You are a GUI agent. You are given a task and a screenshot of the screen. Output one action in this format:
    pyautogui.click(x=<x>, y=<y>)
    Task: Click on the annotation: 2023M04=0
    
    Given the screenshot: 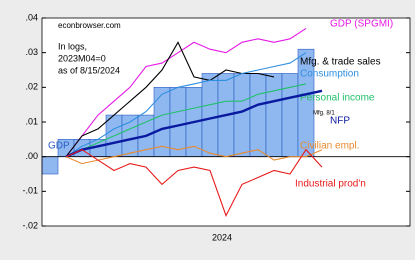 What is the action you would take?
    pyautogui.click(x=82, y=58)
    